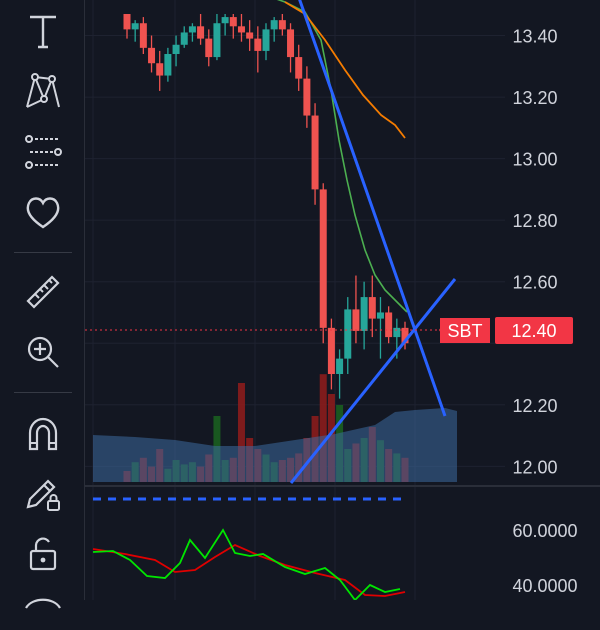  I want to click on rsi-line, so click(246, 564).